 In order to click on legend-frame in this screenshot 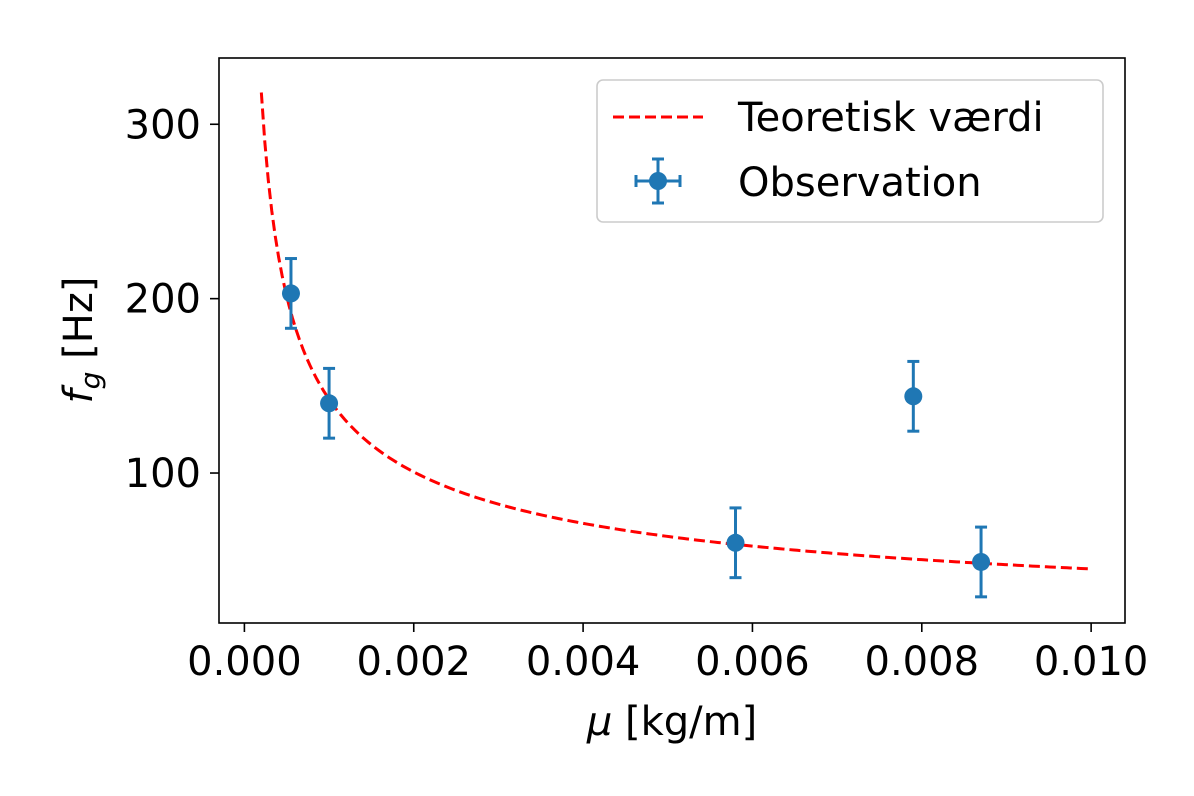, I will do `click(850, 151)`.